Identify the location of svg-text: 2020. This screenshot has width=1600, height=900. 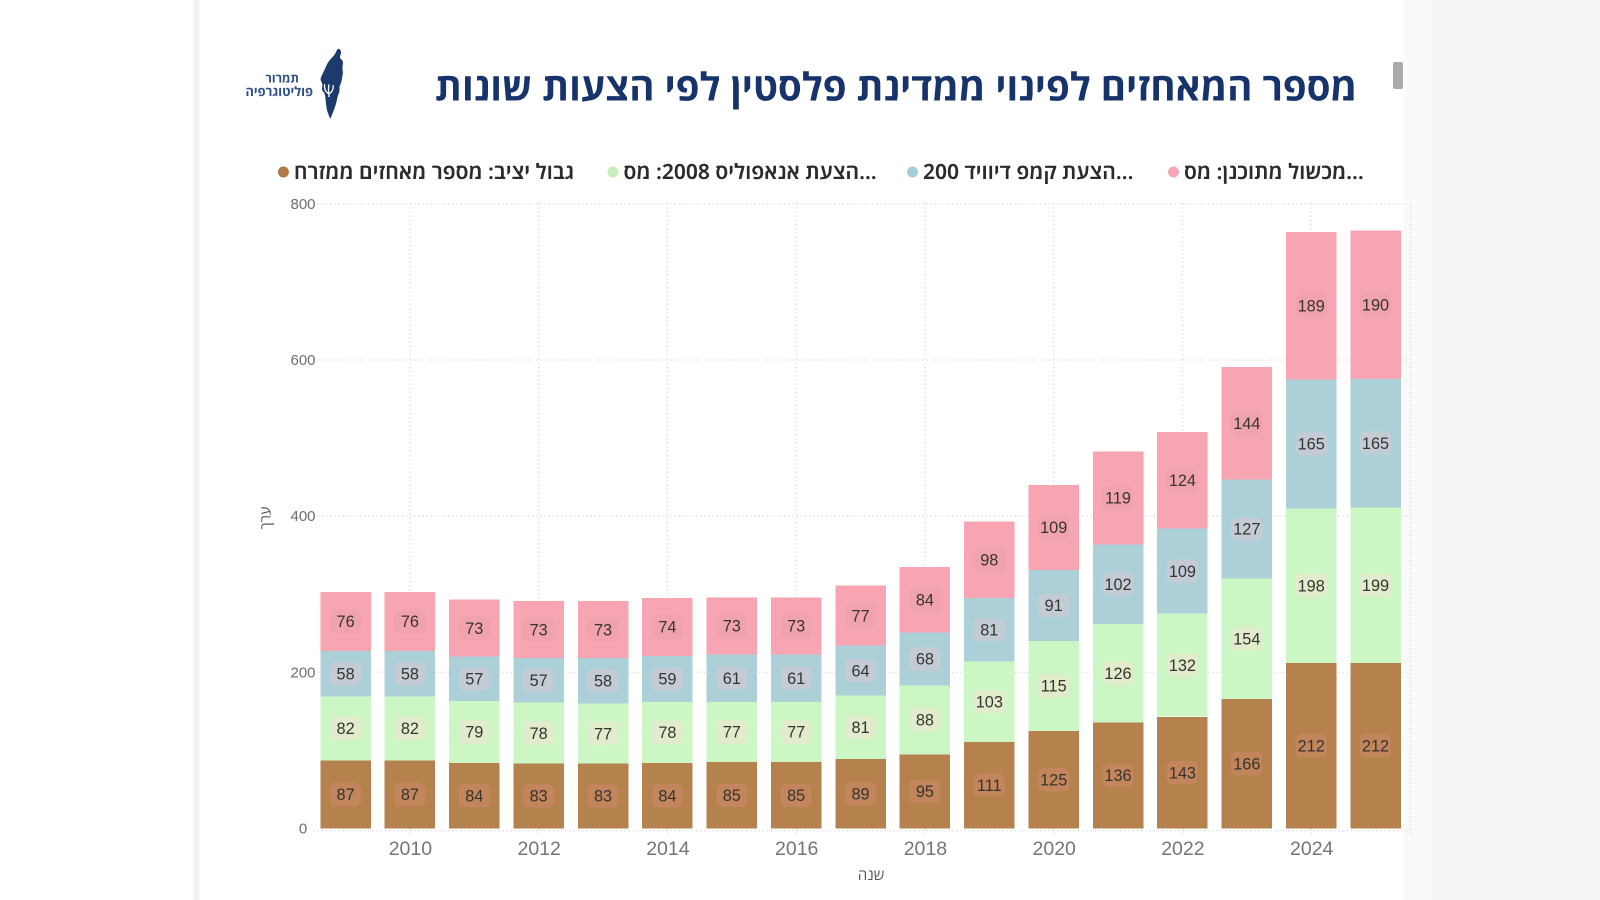
(1055, 849).